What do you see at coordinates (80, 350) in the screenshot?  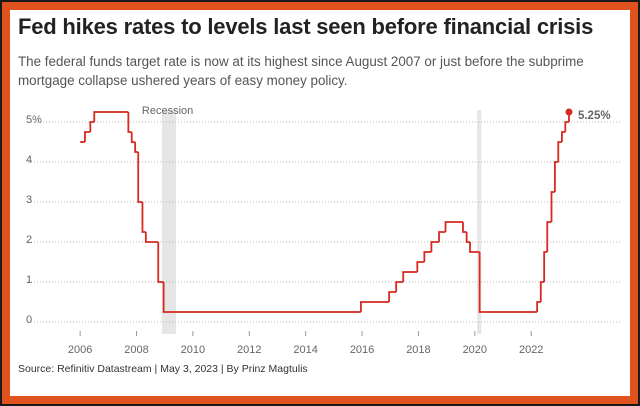 I see `x-tick-label: 2006` at bounding box center [80, 350].